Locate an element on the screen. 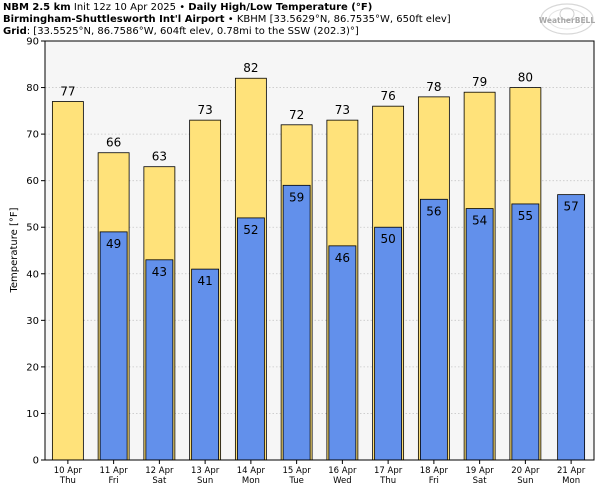  high-value-label: 80 is located at coordinates (525, 78).